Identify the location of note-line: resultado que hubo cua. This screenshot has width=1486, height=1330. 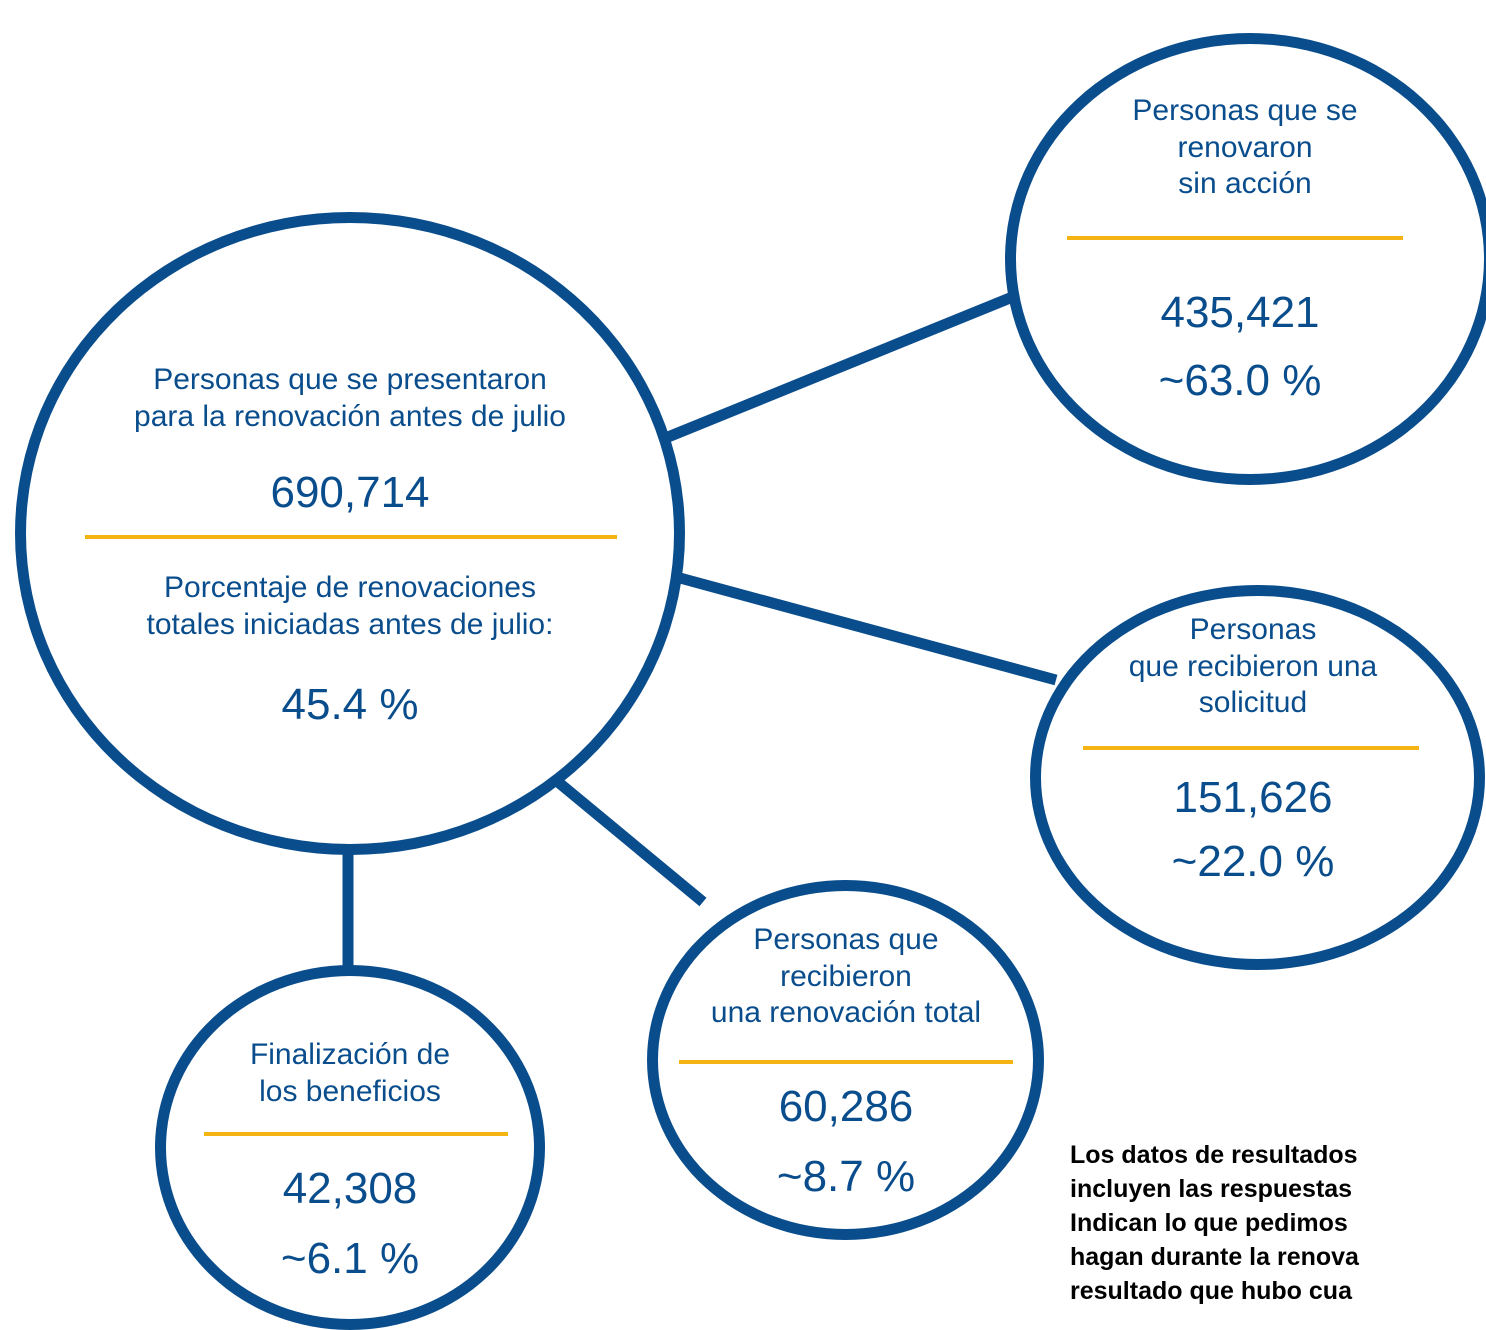
(1211, 1291).